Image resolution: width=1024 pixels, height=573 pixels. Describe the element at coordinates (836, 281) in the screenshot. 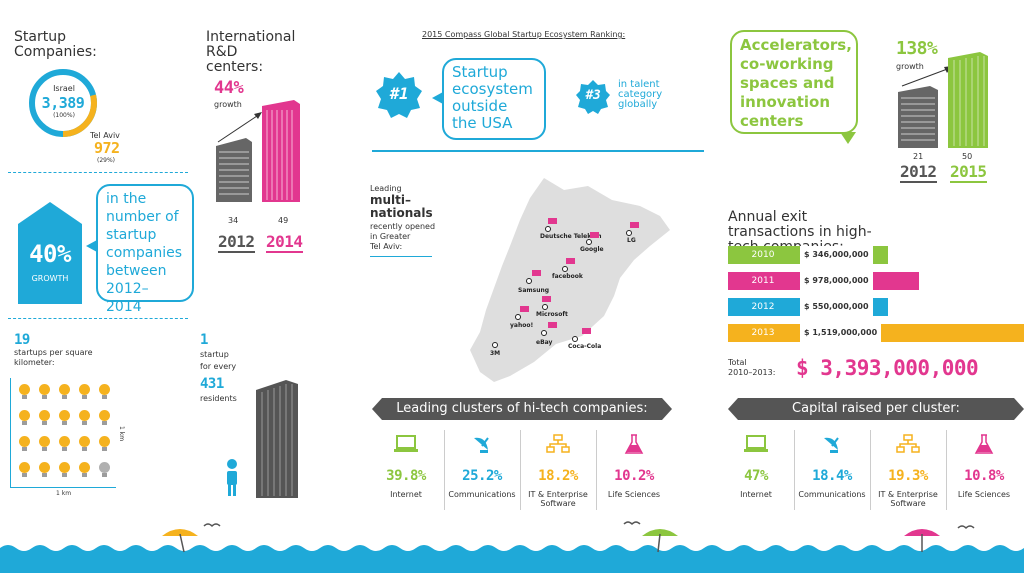

I see `exit-bar-amount: $ 978,000,000` at that location.